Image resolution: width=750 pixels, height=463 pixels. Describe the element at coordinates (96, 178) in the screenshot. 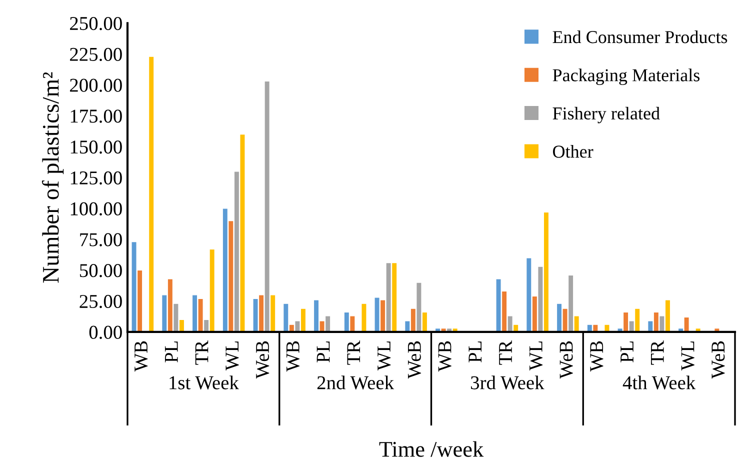

I see `y-tick-label: 125.00` at that location.